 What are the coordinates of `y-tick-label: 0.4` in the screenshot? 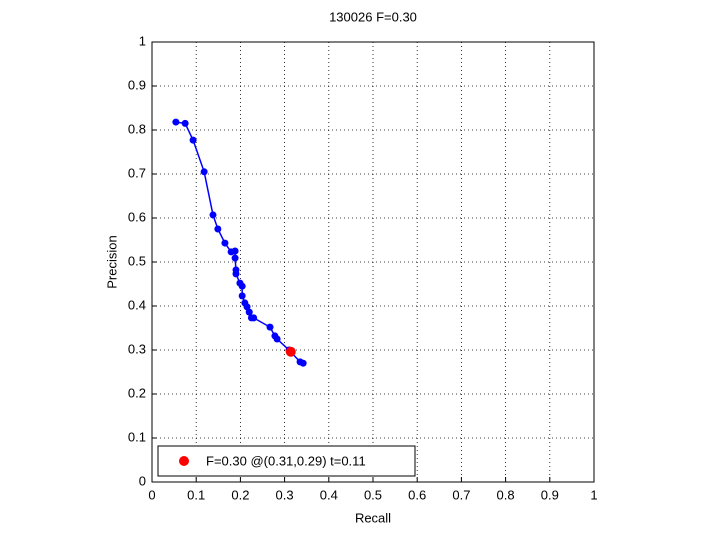 It's located at (137, 304).